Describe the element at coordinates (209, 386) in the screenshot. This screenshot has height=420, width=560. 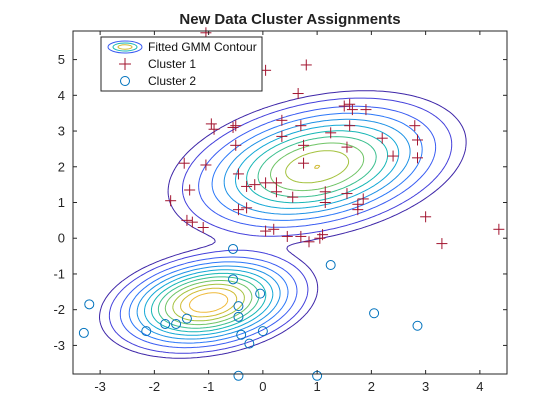
I see `x-tick-label: -1` at that location.